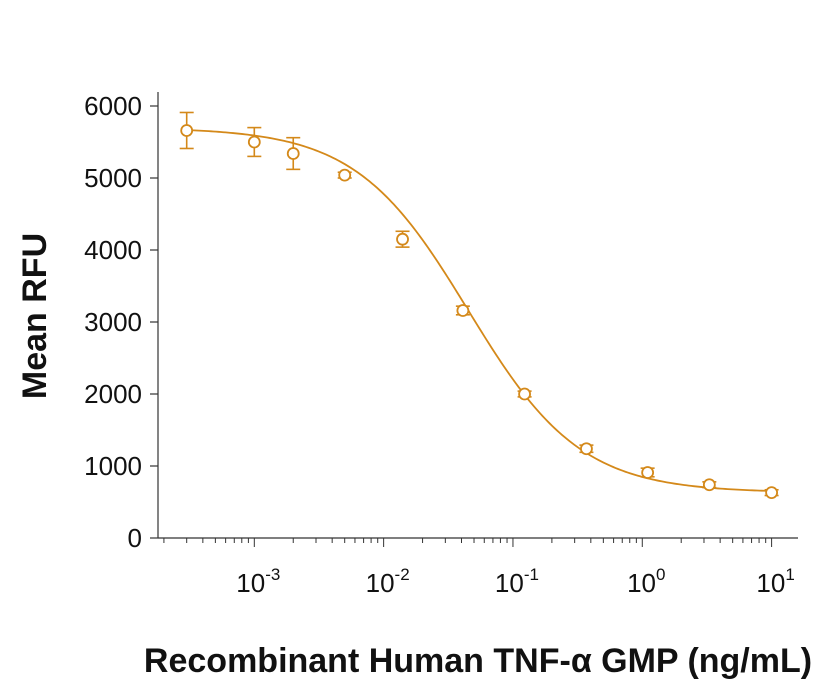 This screenshot has width=838, height=690. Describe the element at coordinates (258, 581) in the screenshot. I see `x-tick-label: 10⁻³` at that location.